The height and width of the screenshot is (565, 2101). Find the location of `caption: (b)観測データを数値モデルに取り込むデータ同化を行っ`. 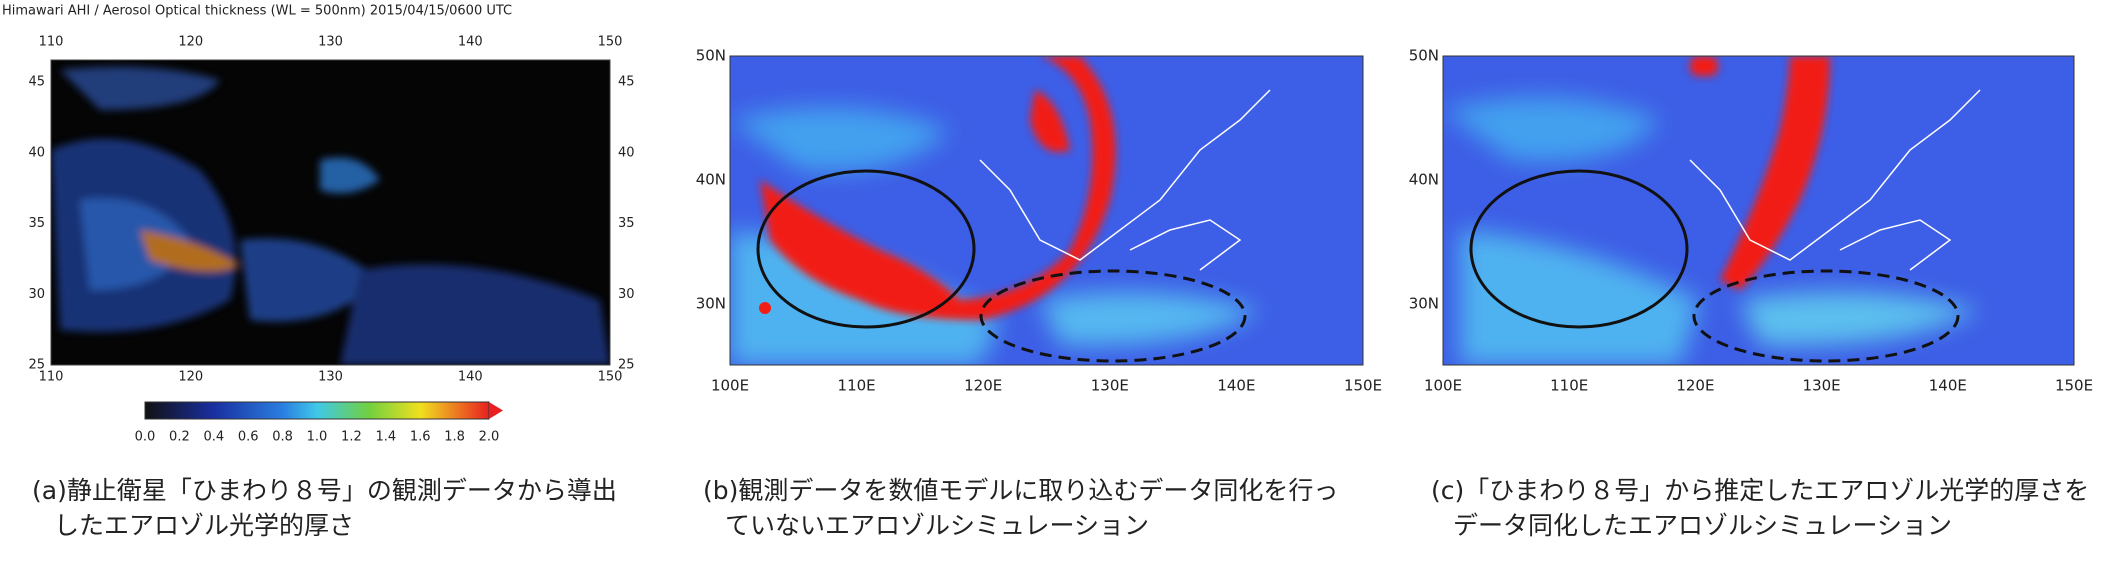

caption: (b)観測データを数値モデルに取り込むデータ同化を行っ is located at coordinates (1020, 490).